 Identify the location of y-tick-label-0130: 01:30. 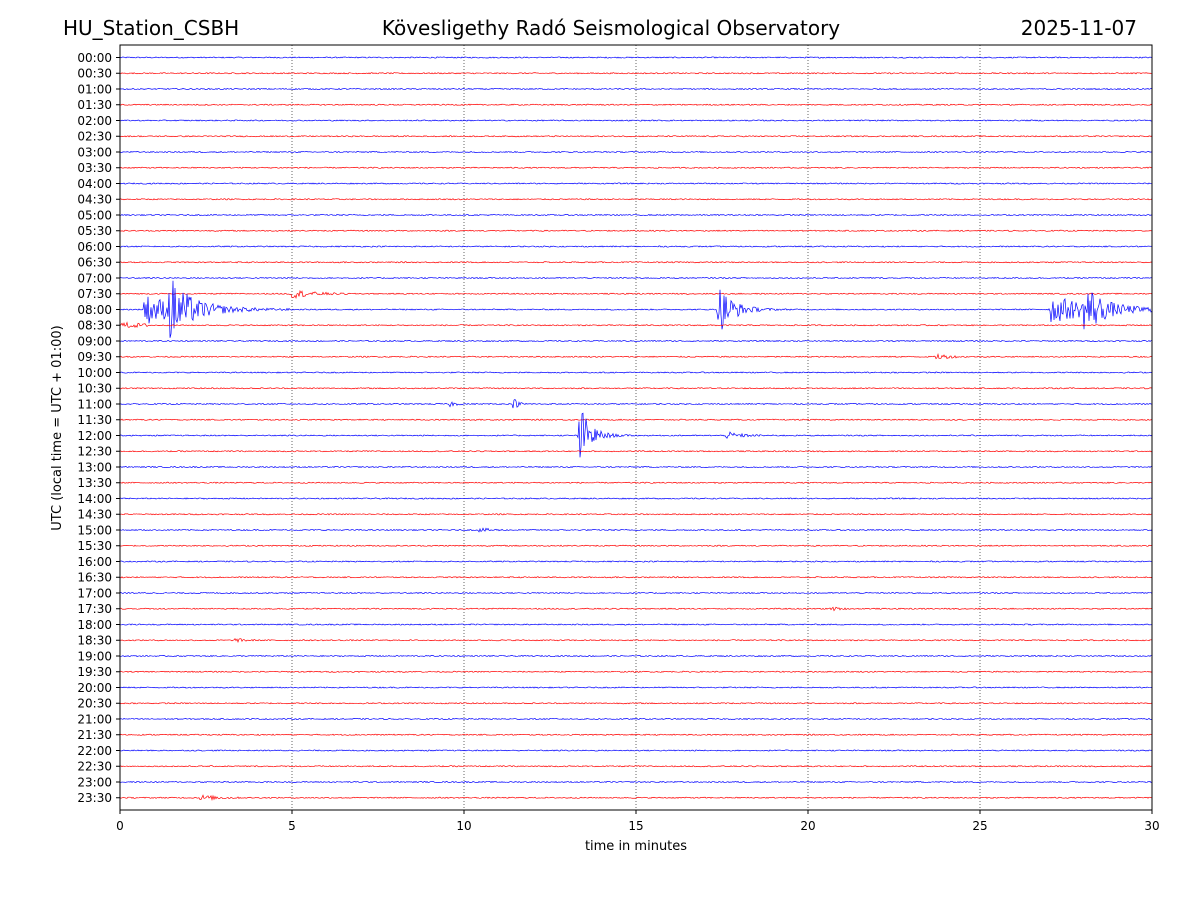
(94, 105).